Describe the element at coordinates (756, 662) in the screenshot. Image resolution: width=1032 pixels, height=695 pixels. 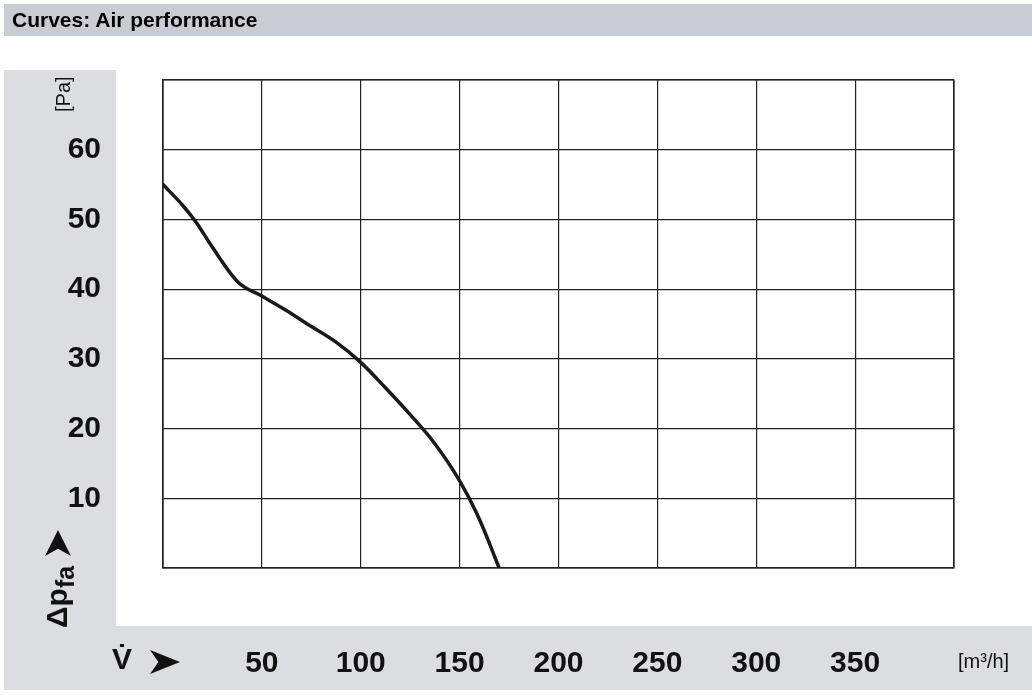
I see `x-tick-label: 300` at that location.